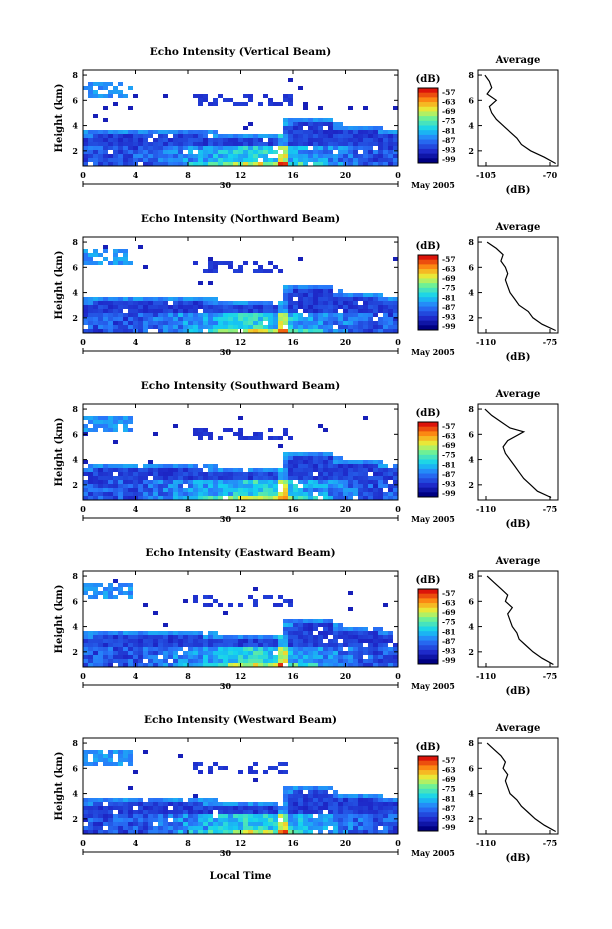 The image size is (612, 929). Describe the element at coordinates (59, 118) in the screenshot. I see `y-axis-label: Height (km)` at that location.